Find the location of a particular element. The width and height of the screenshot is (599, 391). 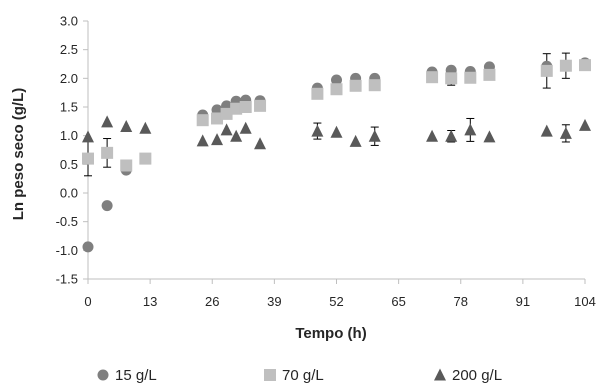

y-tick-label: -1.5 is located at coordinates (67, 279).